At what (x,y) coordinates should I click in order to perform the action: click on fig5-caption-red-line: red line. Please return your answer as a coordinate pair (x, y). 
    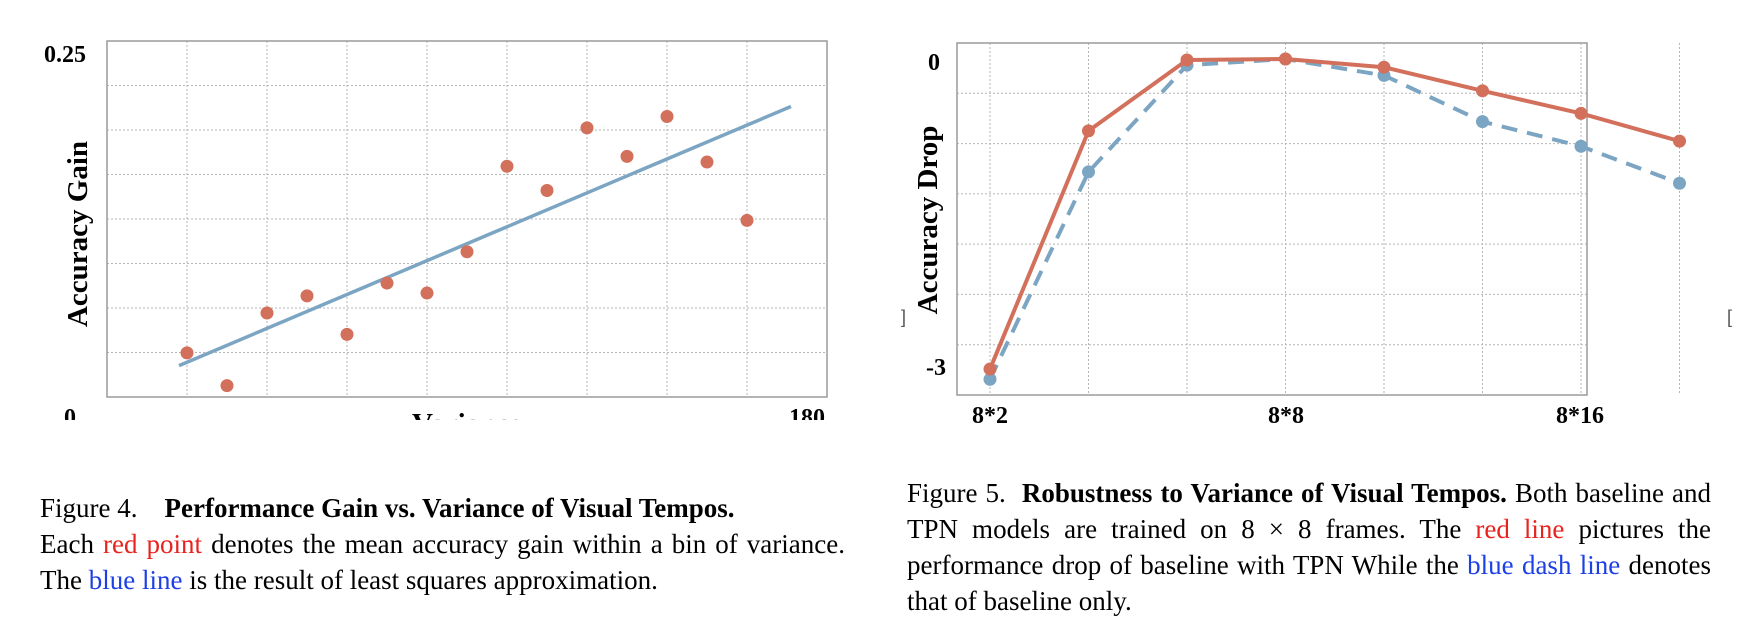
    Looking at the image, I should click on (1520, 529).